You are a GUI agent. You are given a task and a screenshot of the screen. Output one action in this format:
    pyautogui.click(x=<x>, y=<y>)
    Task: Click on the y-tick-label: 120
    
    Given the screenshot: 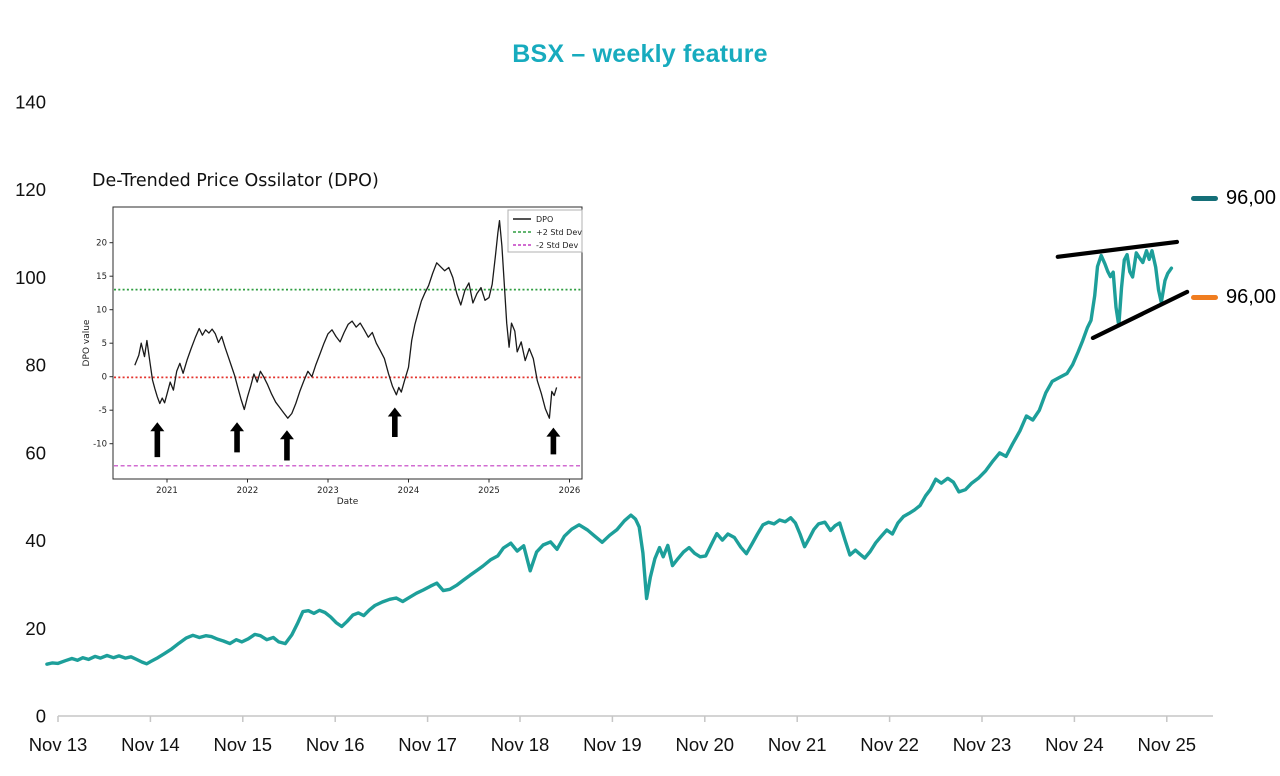 What is the action you would take?
    pyautogui.click(x=30, y=189)
    